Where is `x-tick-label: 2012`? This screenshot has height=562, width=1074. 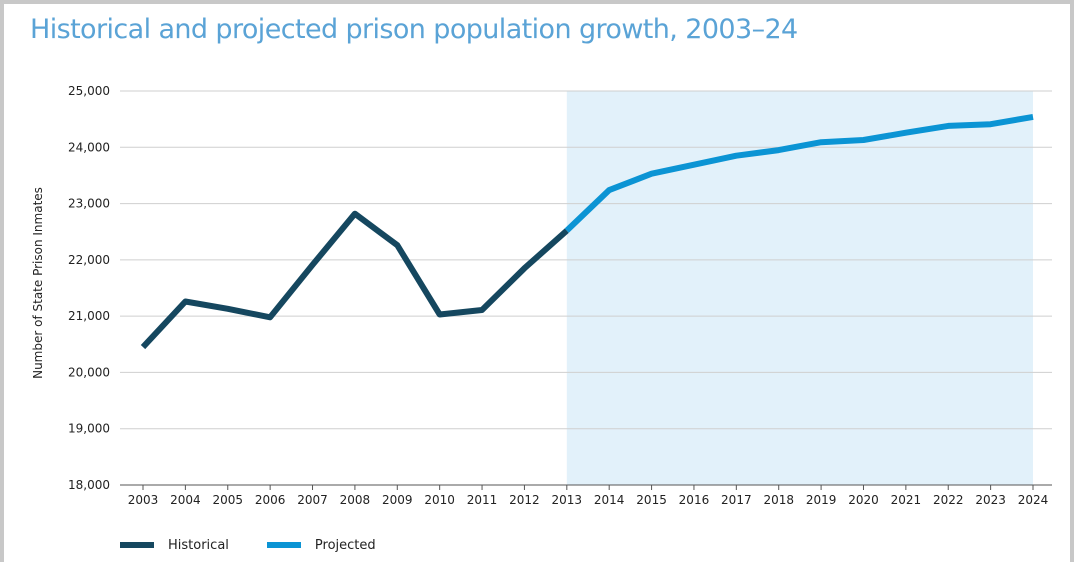 x-tick-label: 2012 is located at coordinates (524, 500).